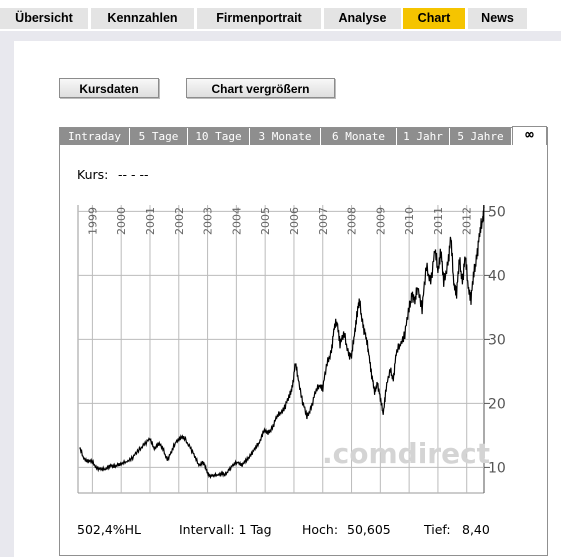 The height and width of the screenshot is (557, 561). What do you see at coordinates (109, 88) in the screenshot?
I see `kursdaten-button: Kursdaten` at bounding box center [109, 88].